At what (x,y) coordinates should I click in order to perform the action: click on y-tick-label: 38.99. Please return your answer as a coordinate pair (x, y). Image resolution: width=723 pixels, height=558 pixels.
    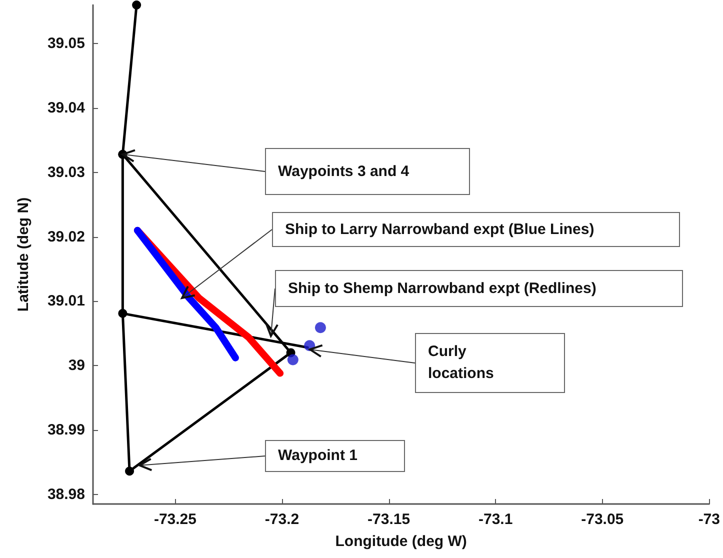
    Looking at the image, I should click on (66, 429).